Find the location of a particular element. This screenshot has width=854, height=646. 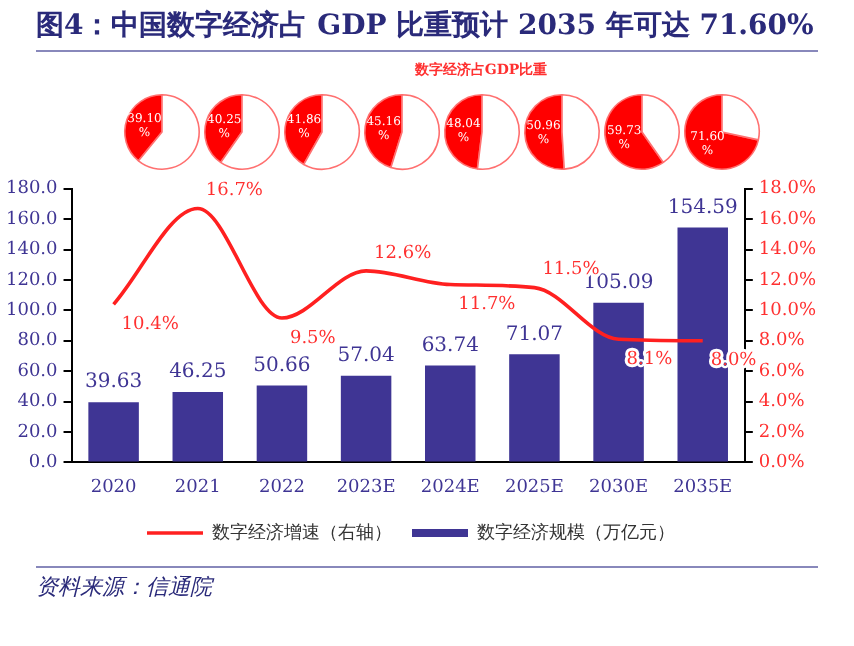

x-tick-label: 2023E is located at coordinates (366, 487).